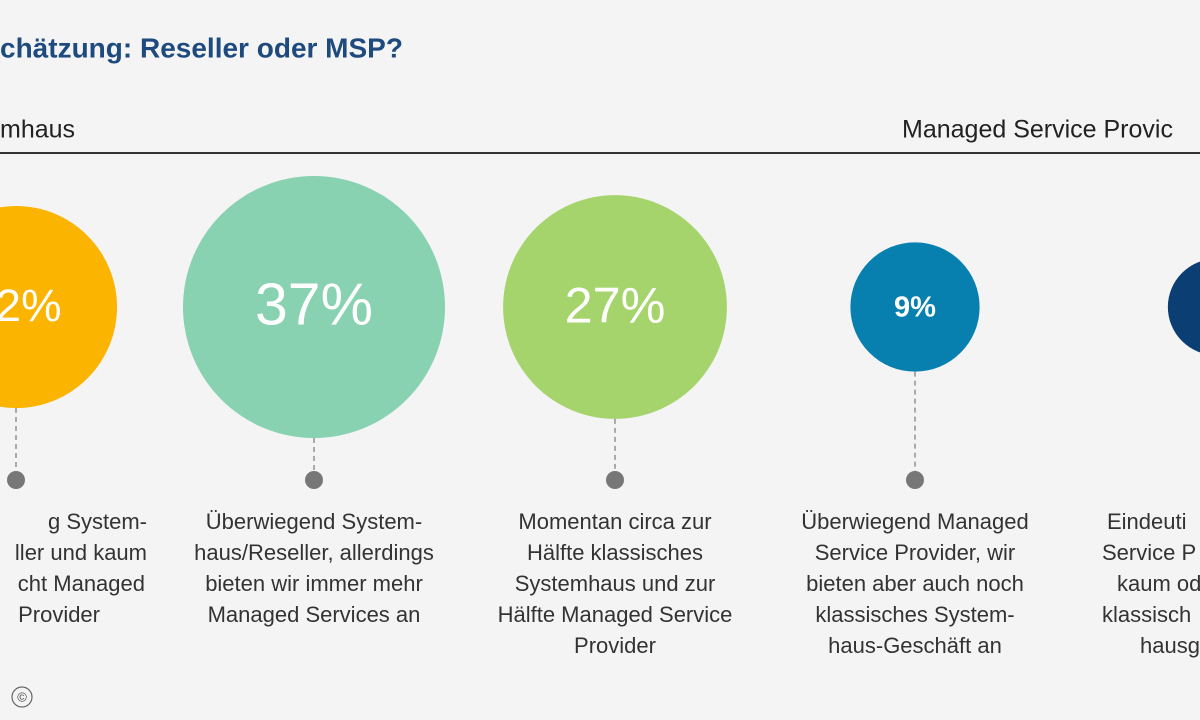 This screenshot has height=720, width=1200. What do you see at coordinates (314, 521) in the screenshot?
I see `description-line: Überwiegend System-` at bounding box center [314, 521].